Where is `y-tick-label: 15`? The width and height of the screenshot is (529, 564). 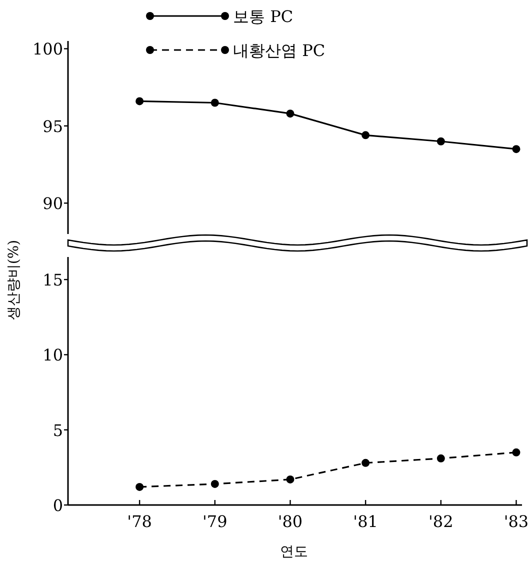
y-tick-label: 15 is located at coordinates (52, 280).